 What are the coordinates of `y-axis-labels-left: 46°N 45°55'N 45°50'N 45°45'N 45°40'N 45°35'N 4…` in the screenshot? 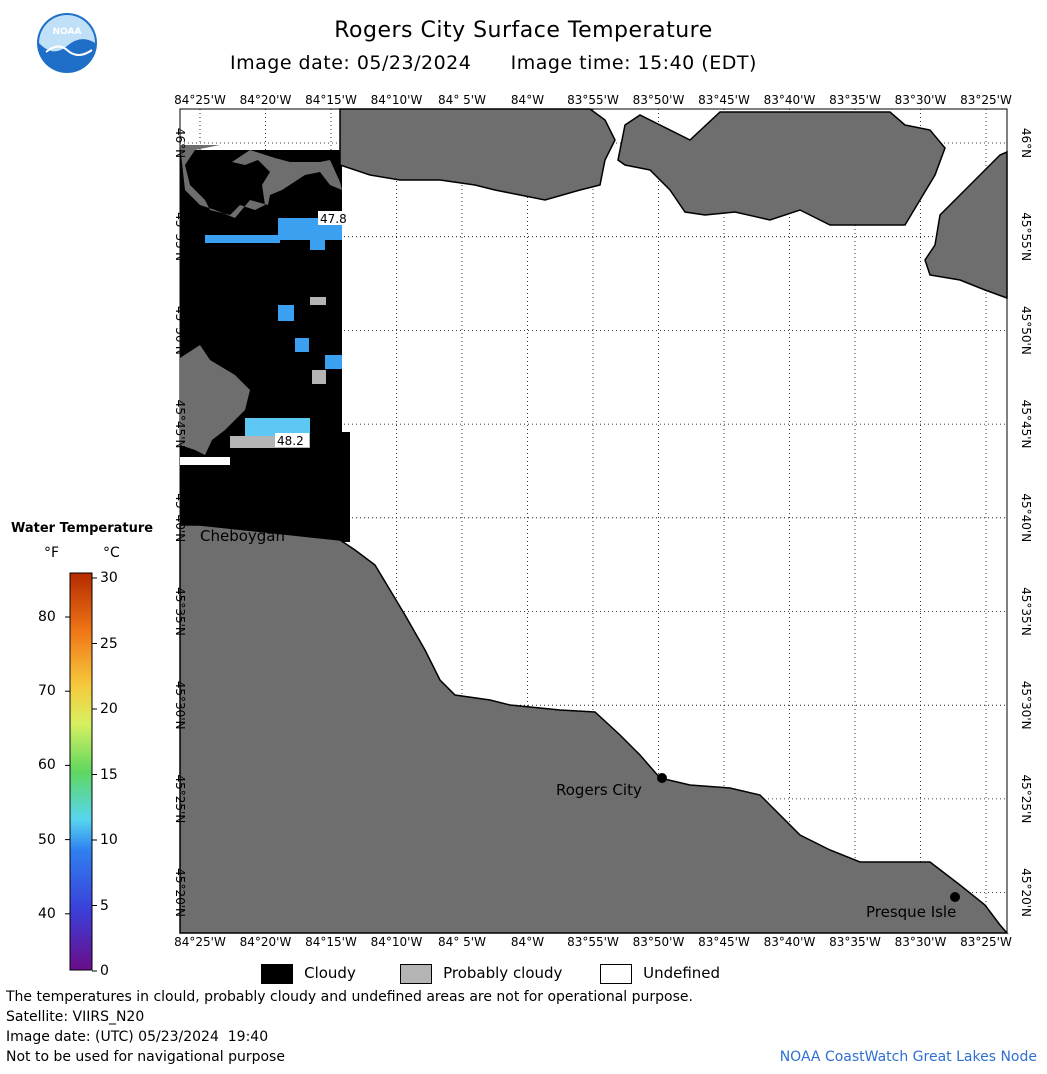 It's located at (180, 522).